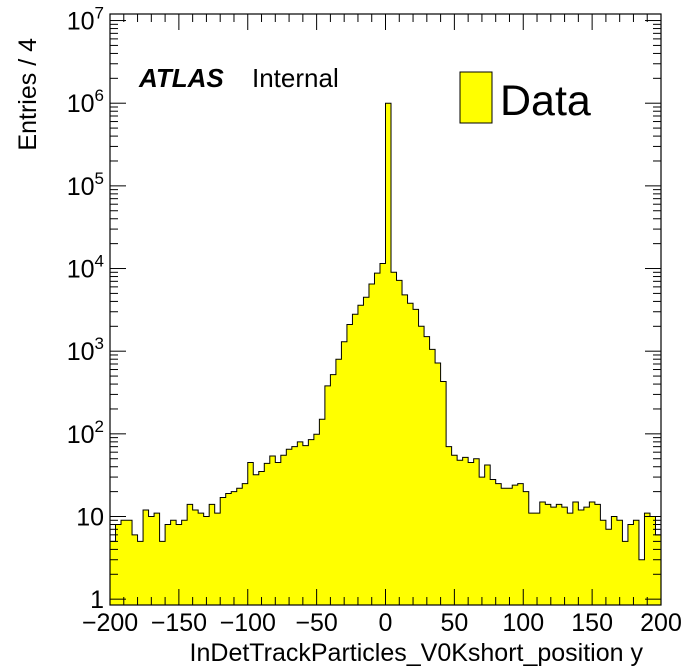 The image size is (696, 672). What do you see at coordinates (110, 623) in the screenshot?
I see `x-tick-label: −200` at bounding box center [110, 623].